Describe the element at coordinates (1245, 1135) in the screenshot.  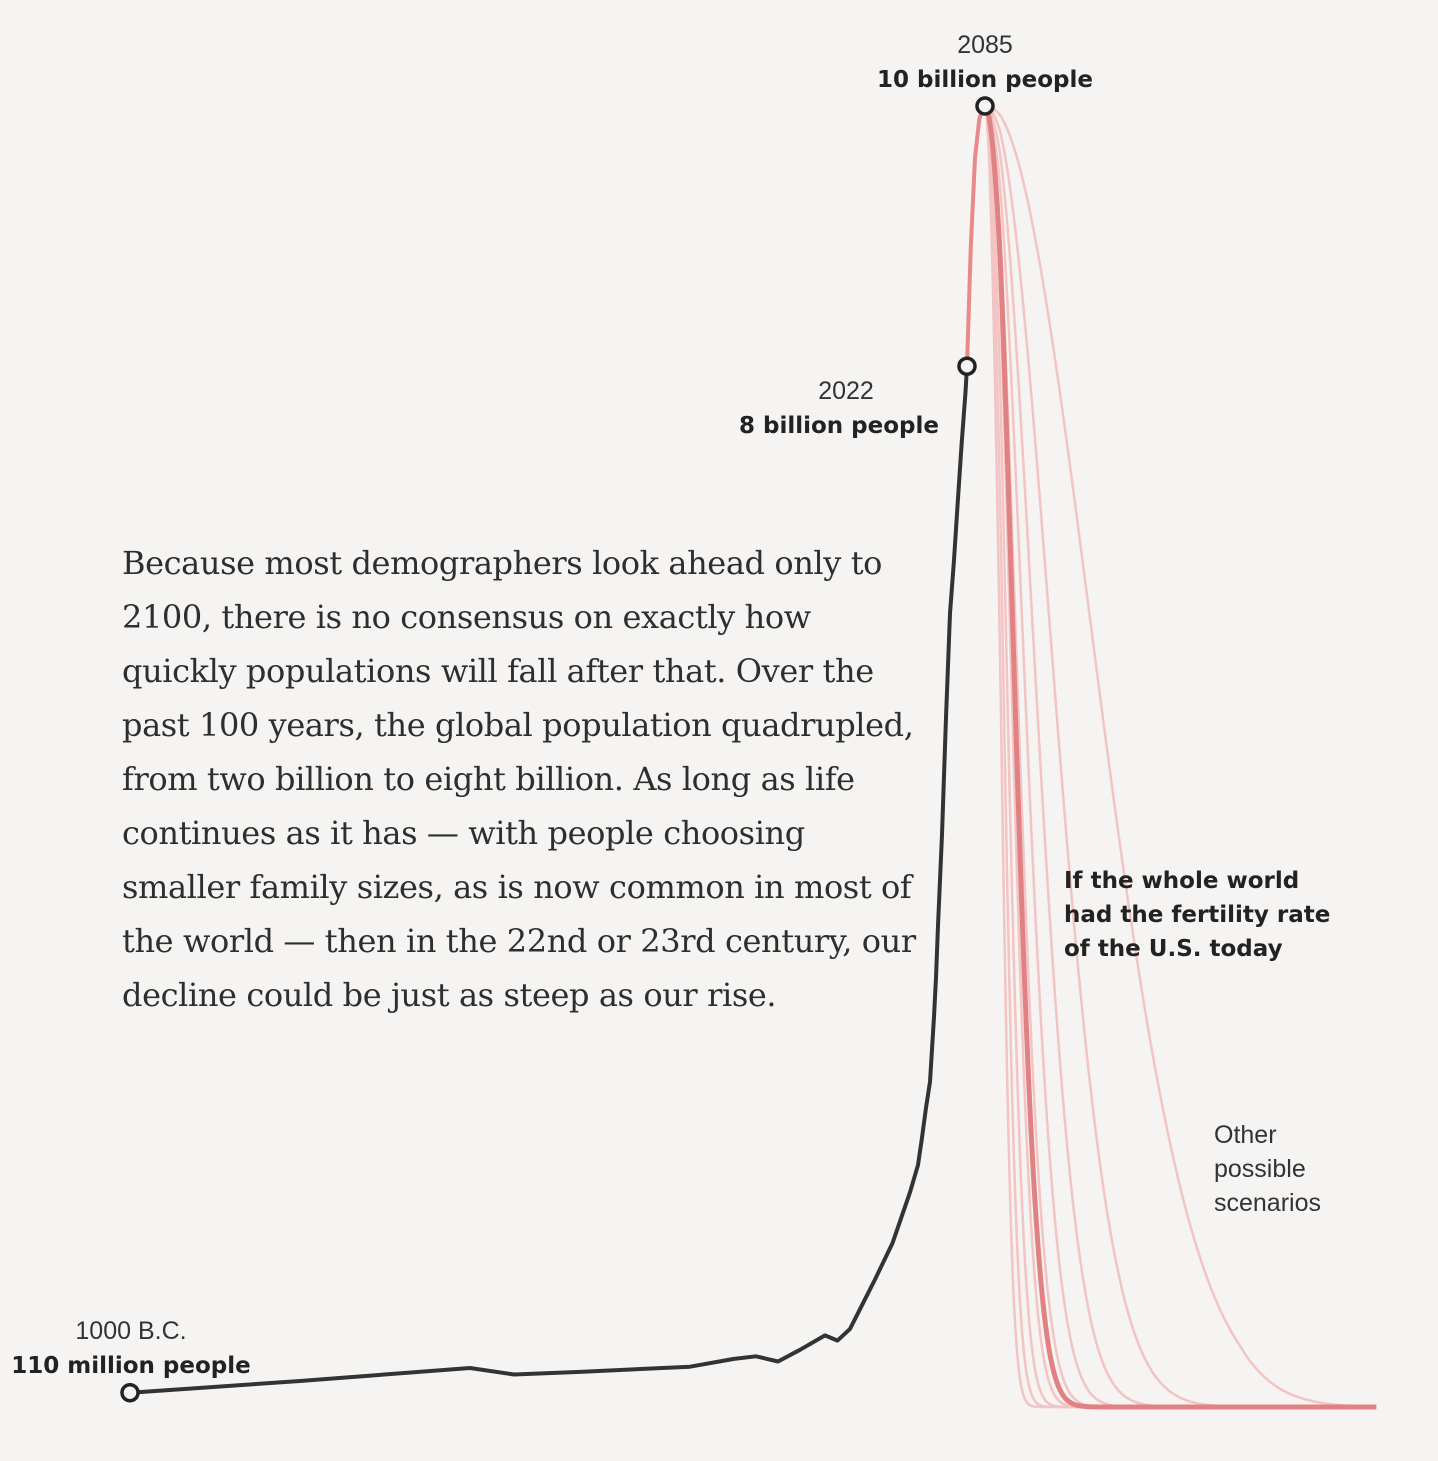
I see `other-label-line-1: Other` at that location.